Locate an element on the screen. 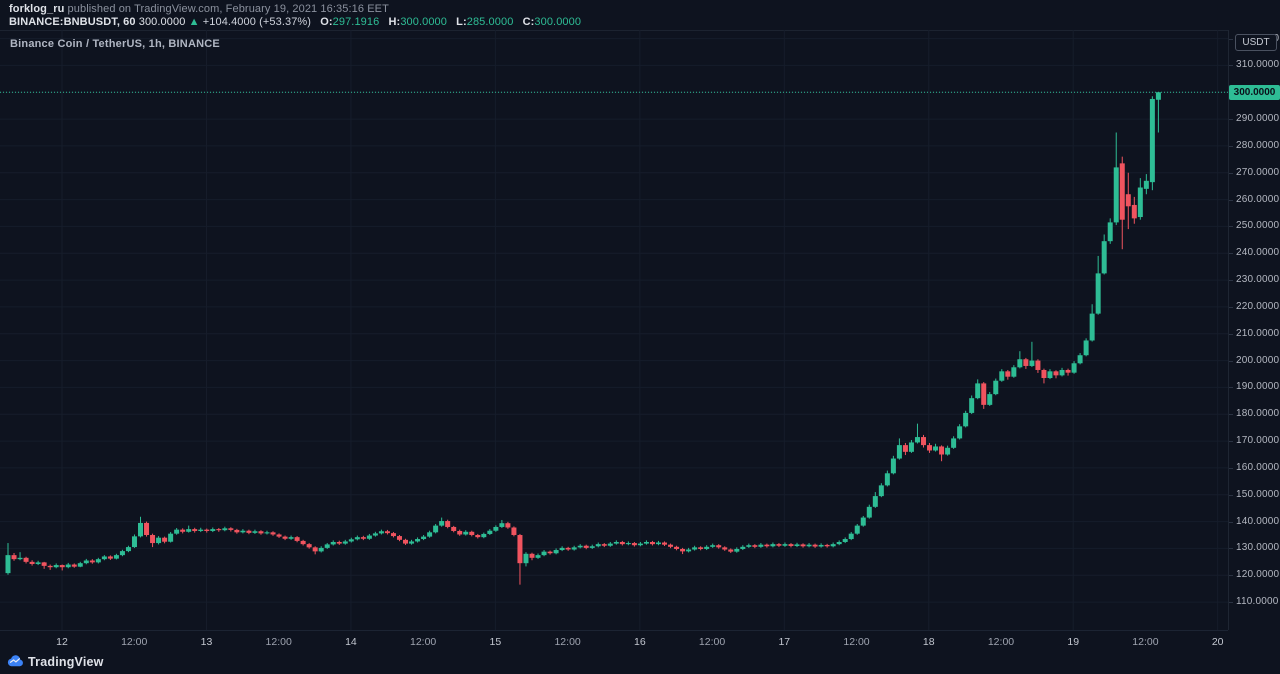 This screenshot has width=1280, height=674. tradingview-logo: TradingView is located at coordinates (55, 661).